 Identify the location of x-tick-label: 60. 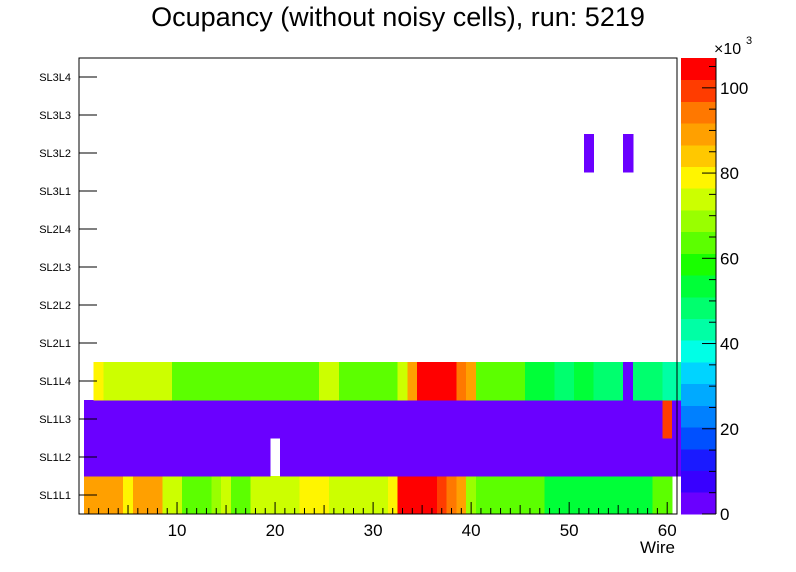
(667, 530).